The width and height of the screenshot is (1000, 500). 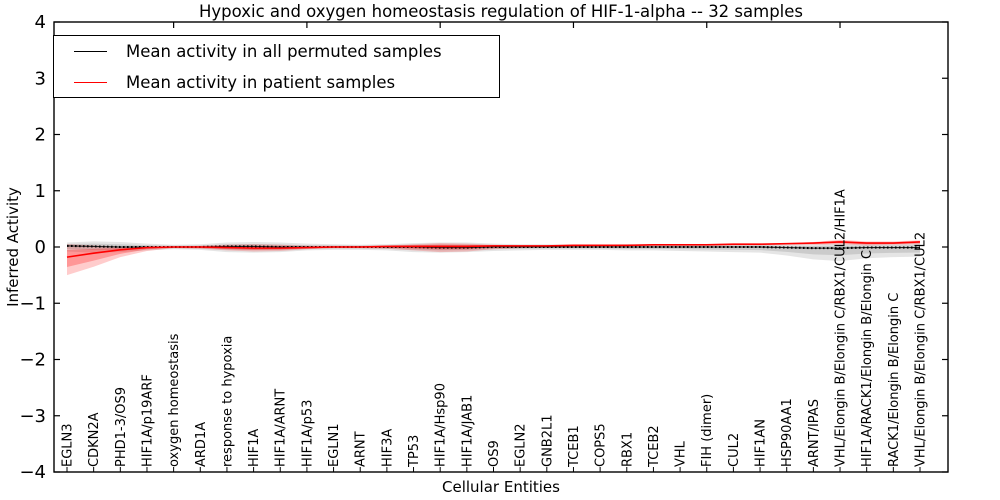 I want to click on x-tick-label: HIF3A, so click(x=387, y=448).